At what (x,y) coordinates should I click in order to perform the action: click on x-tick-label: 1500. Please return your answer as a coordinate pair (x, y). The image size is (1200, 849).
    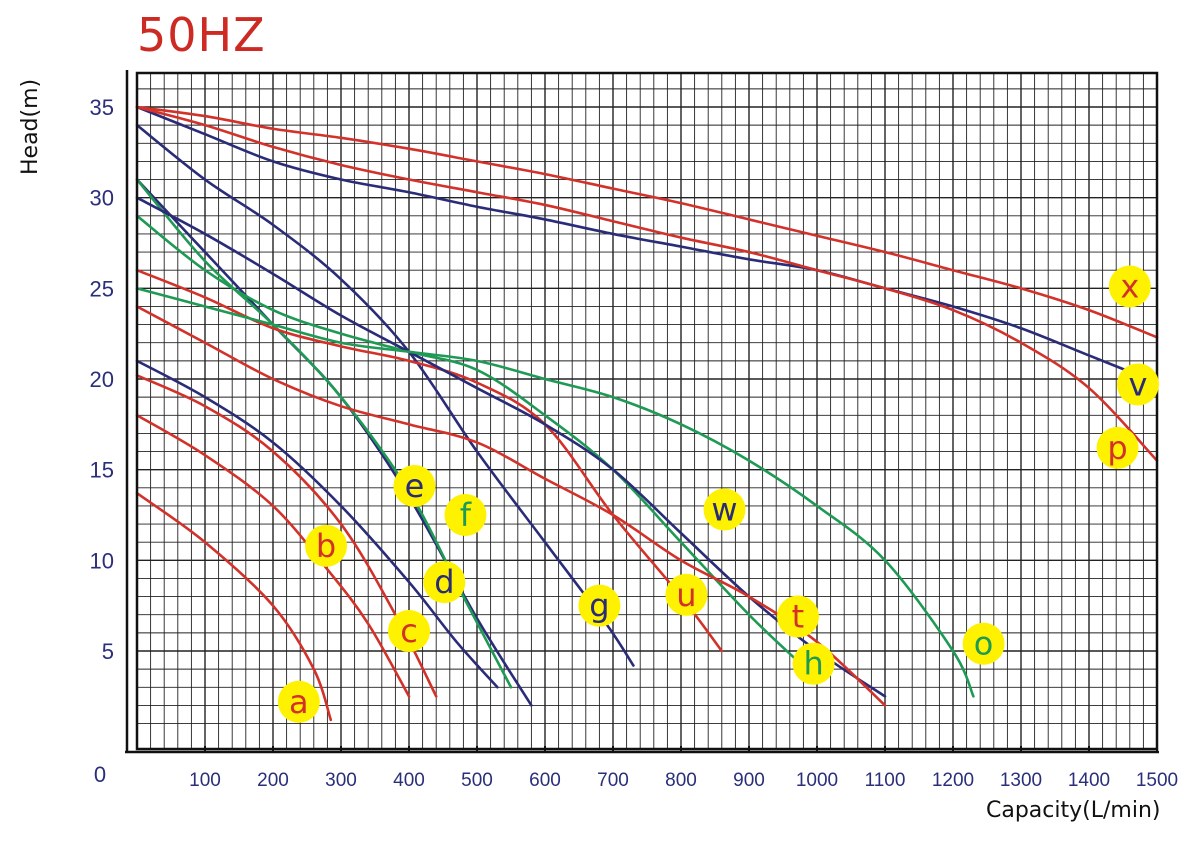
    Looking at the image, I should click on (1157, 780).